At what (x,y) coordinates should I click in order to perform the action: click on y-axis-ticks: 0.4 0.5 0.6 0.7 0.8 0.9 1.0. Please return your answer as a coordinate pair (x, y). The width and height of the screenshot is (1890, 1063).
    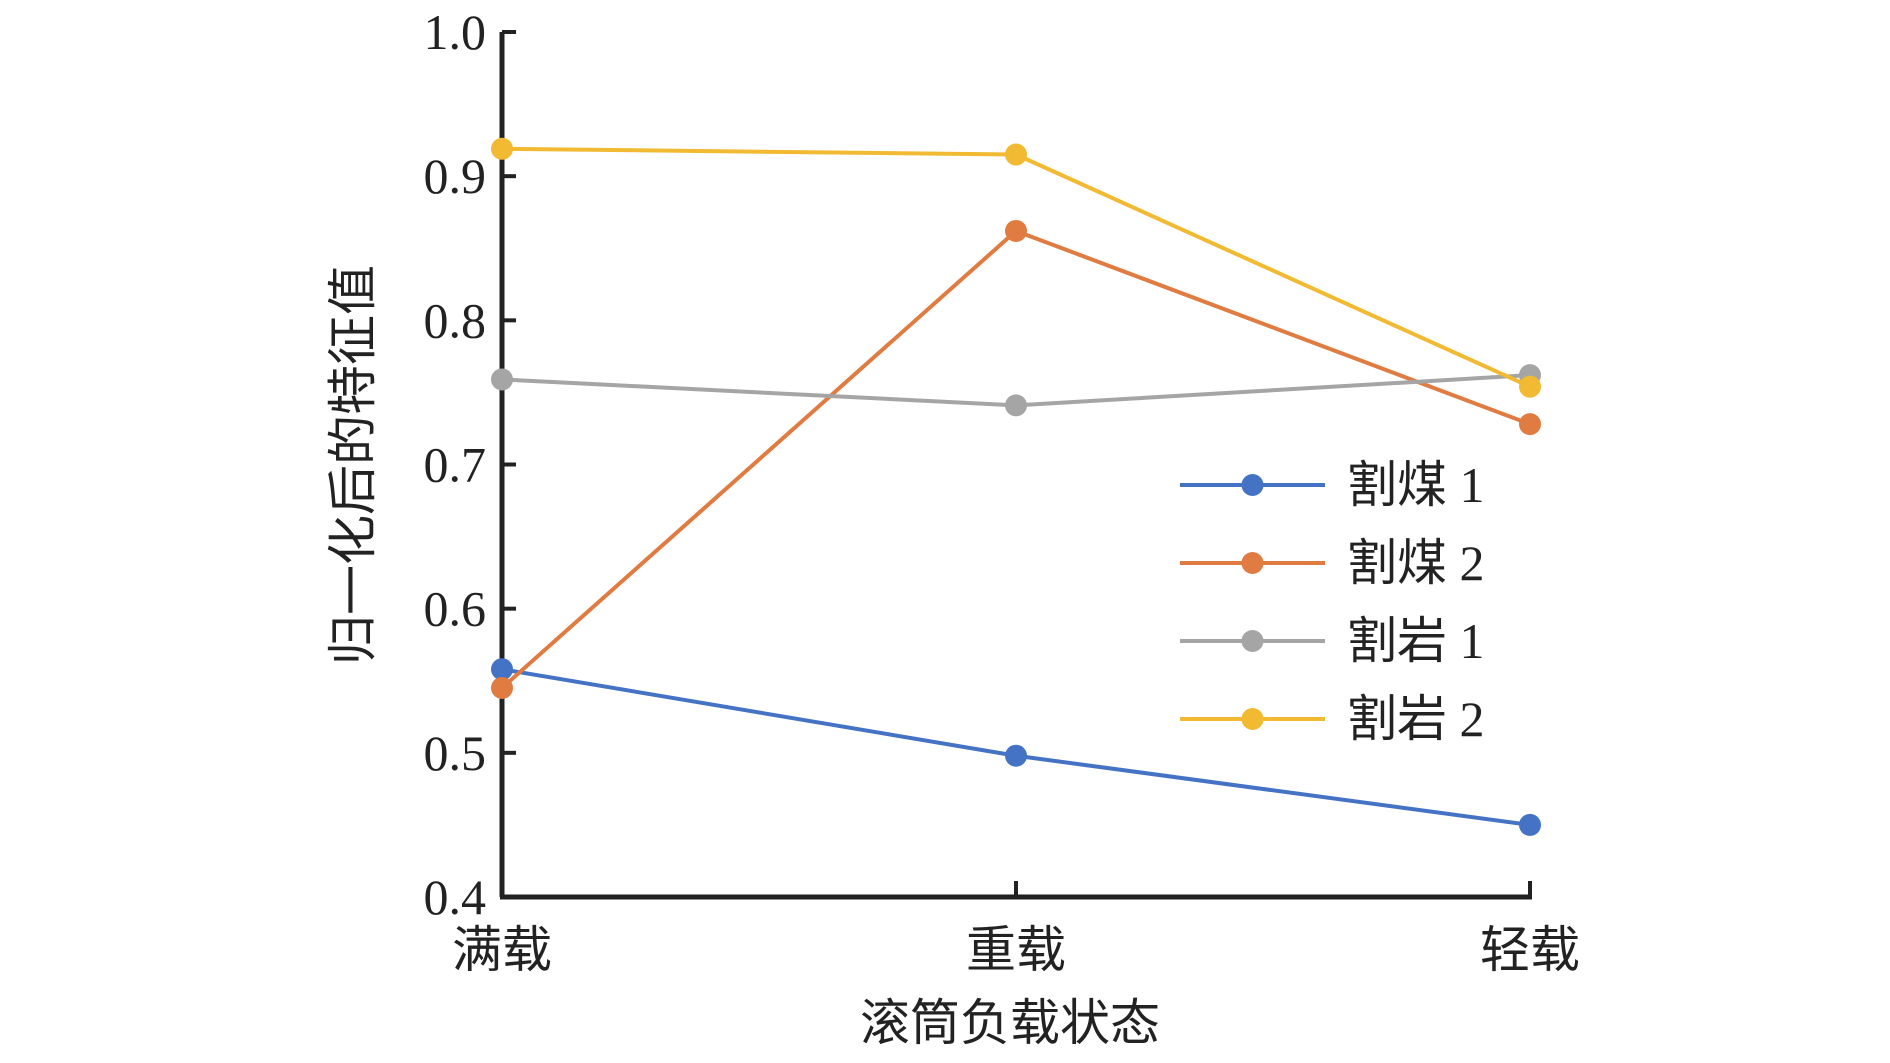
    Looking at the image, I should click on (470, 464).